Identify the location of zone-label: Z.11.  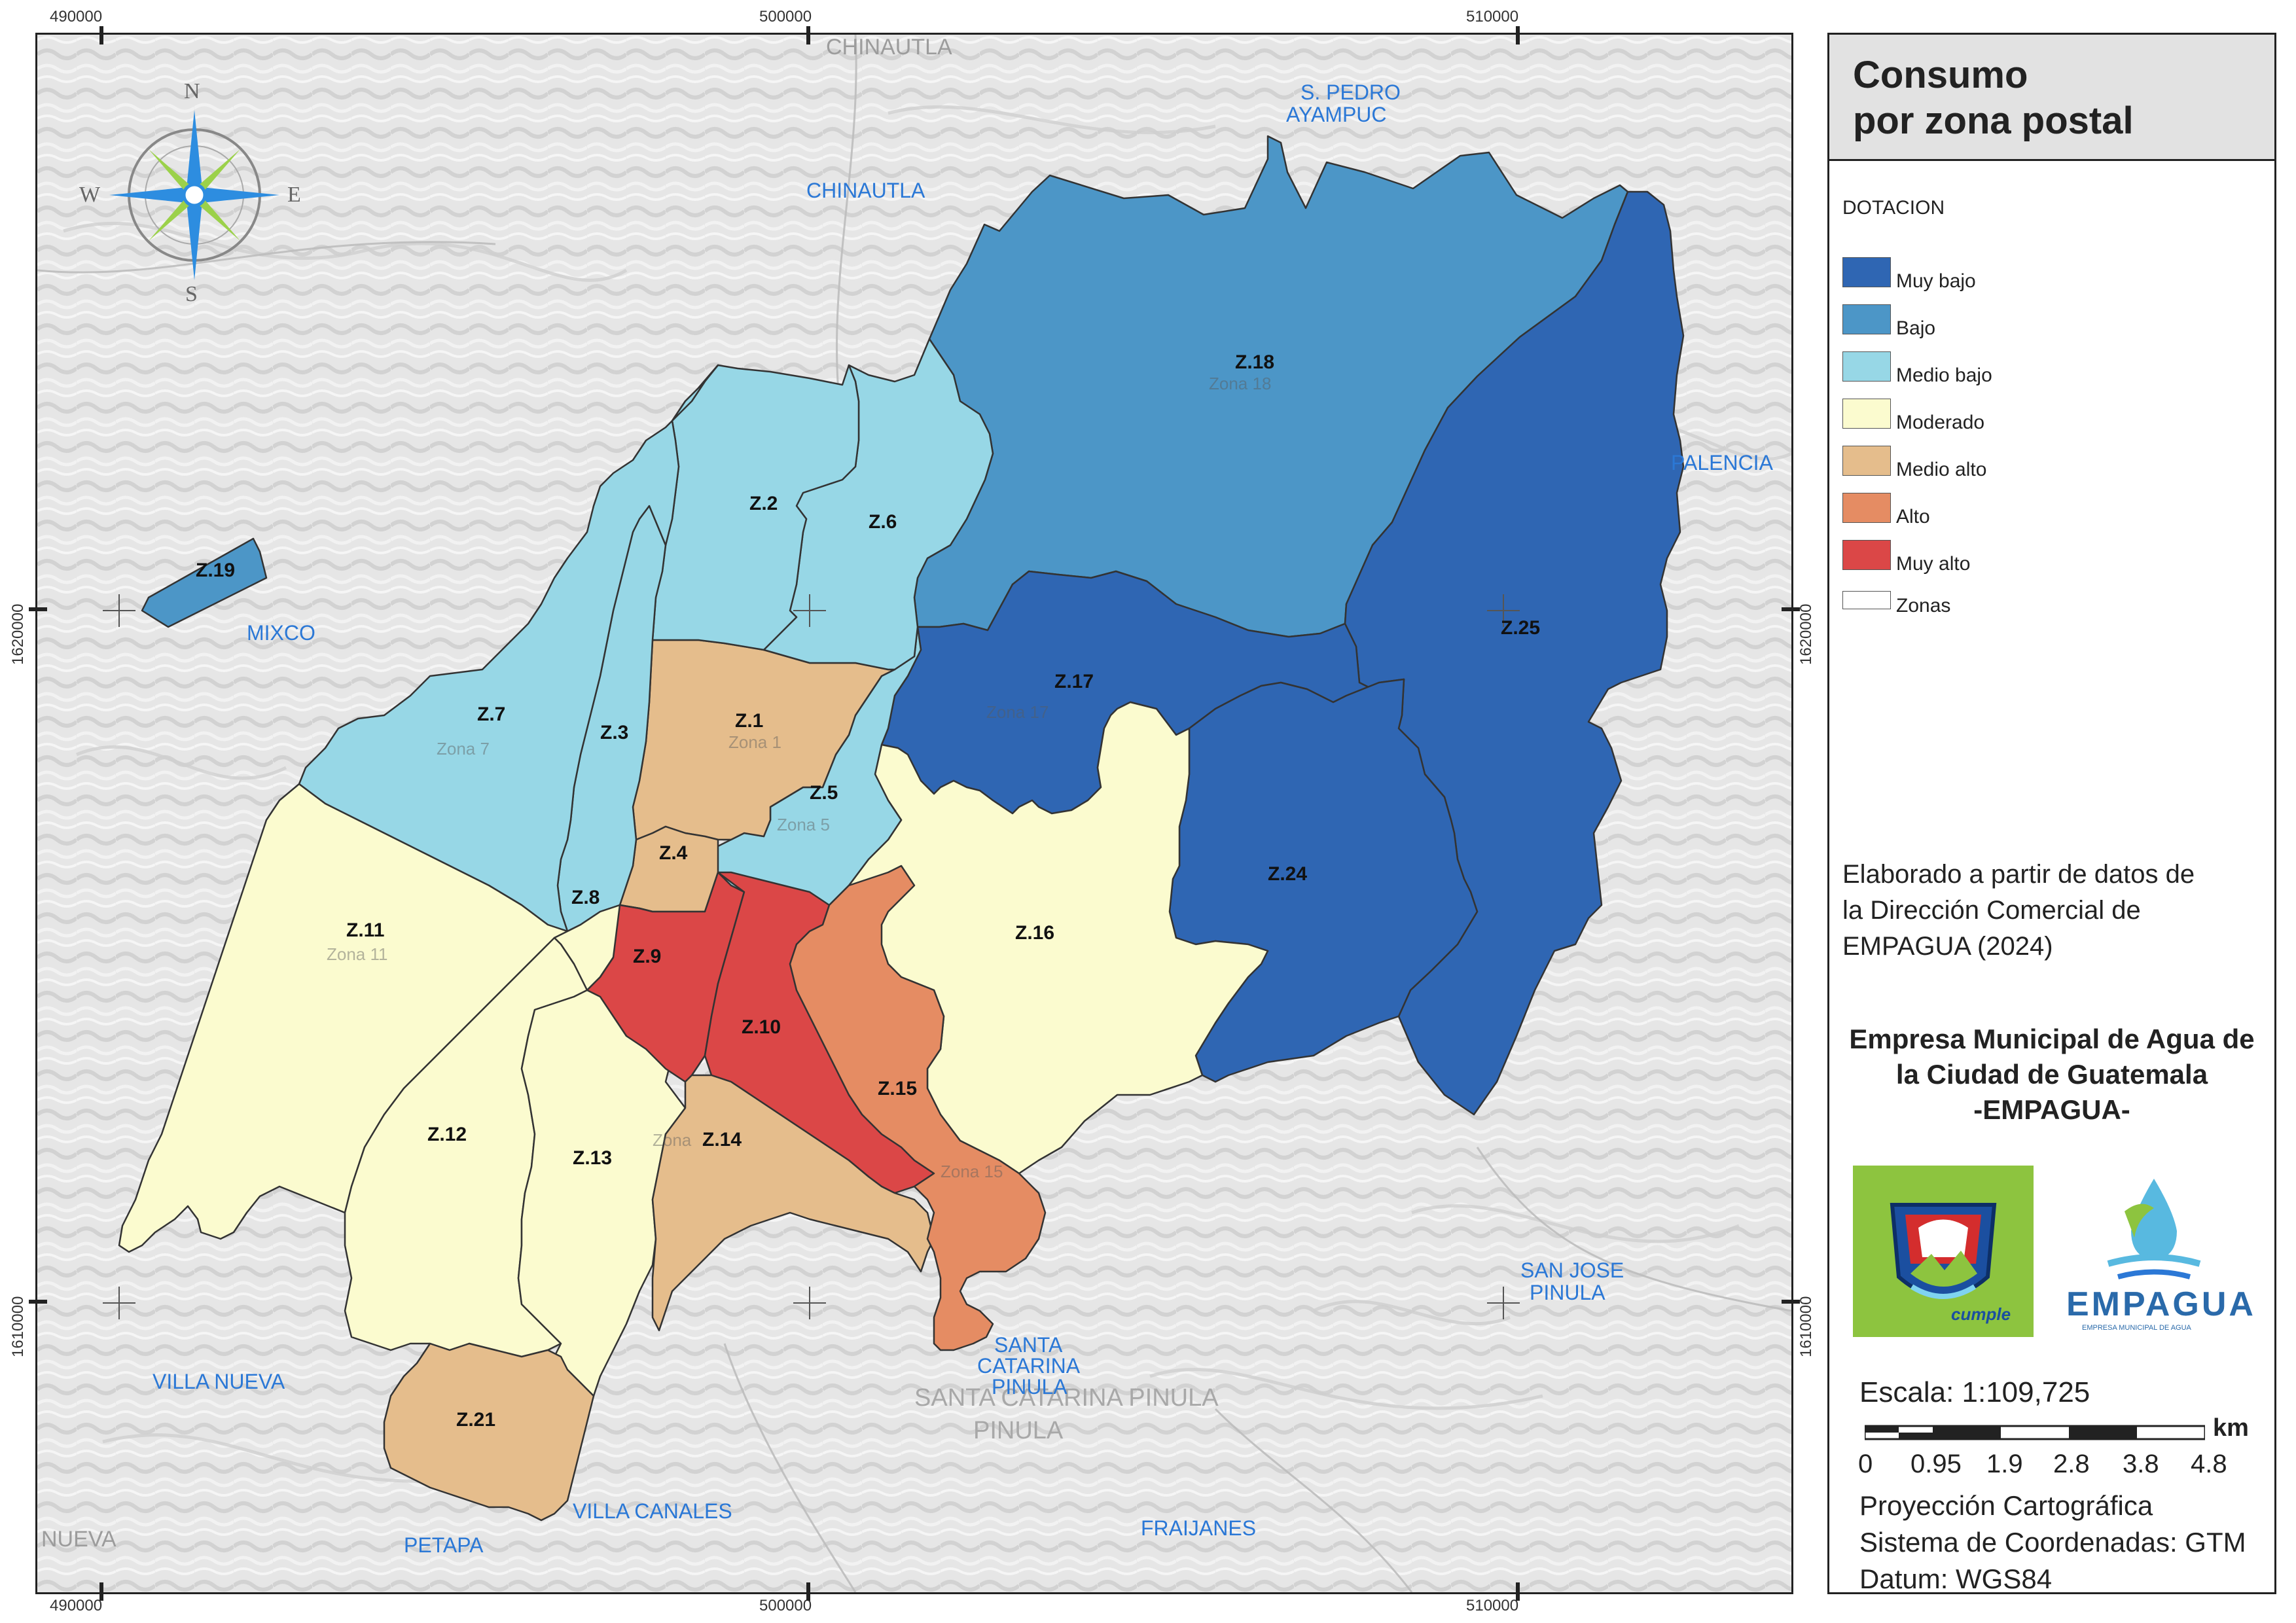
(365, 930).